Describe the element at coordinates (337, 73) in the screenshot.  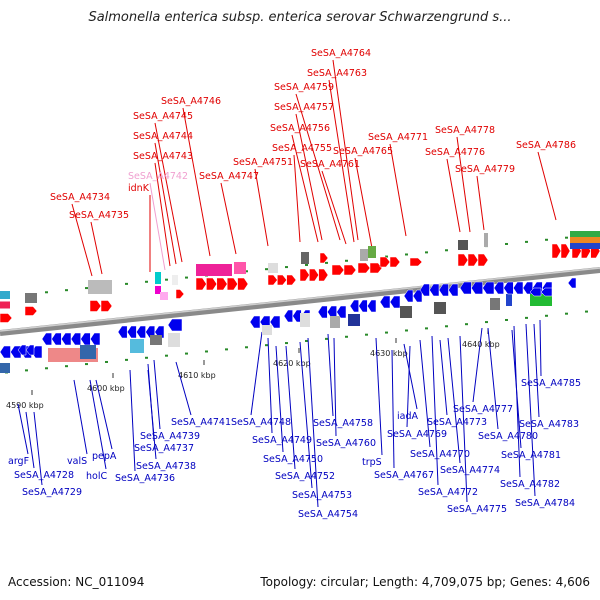
I see `gene-label-top: SeSA_A4763` at that location.